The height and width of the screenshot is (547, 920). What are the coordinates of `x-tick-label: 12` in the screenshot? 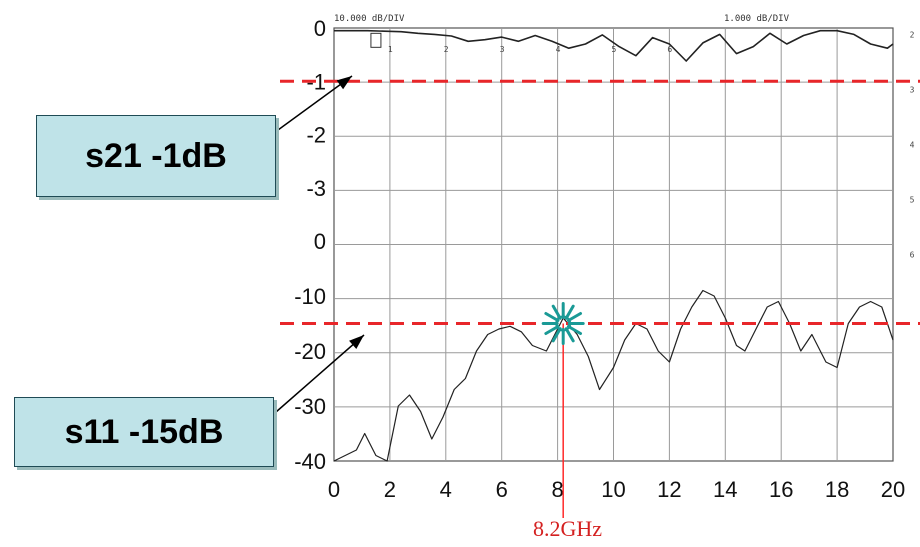 It's located at (669, 489).